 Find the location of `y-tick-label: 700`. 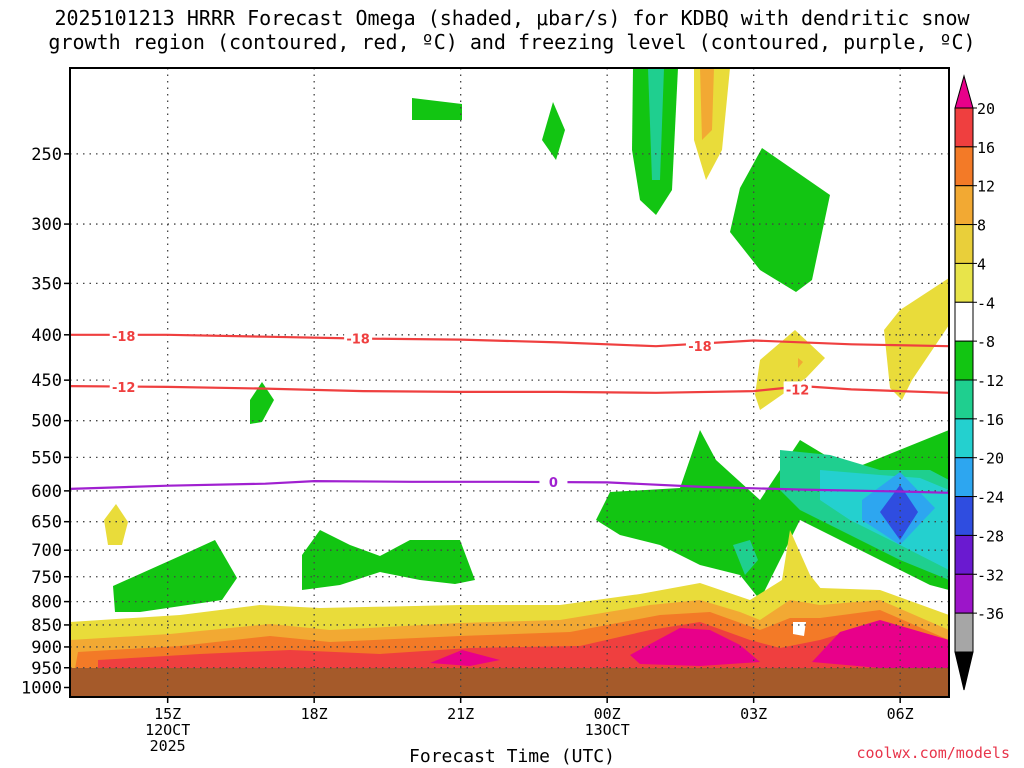

y-tick-label: 700 is located at coordinates (46, 551).